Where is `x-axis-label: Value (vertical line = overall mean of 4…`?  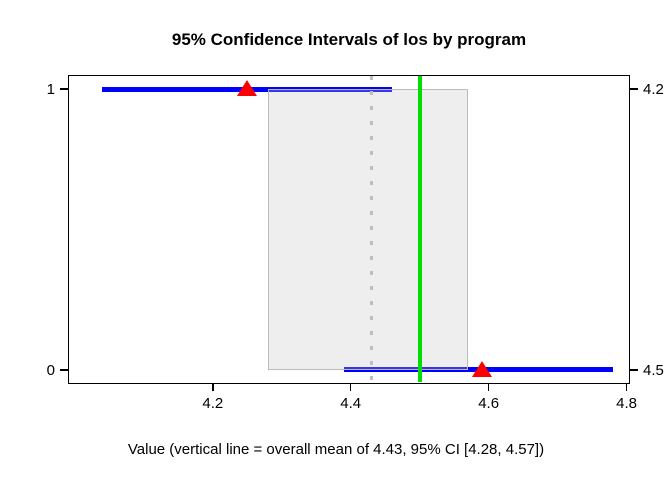 x-axis-label: Value (vertical line = overall mean of 4… is located at coordinates (336, 449).